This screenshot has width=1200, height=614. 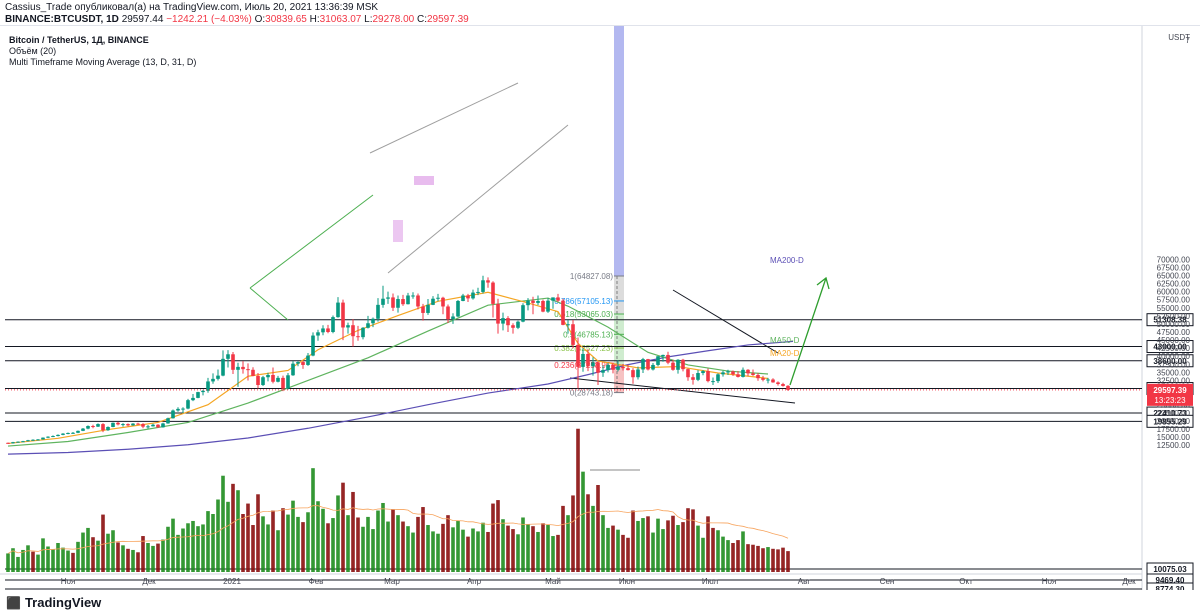 What do you see at coordinates (787, 260) in the screenshot?
I see `ma200-label: MA200-D` at bounding box center [787, 260].